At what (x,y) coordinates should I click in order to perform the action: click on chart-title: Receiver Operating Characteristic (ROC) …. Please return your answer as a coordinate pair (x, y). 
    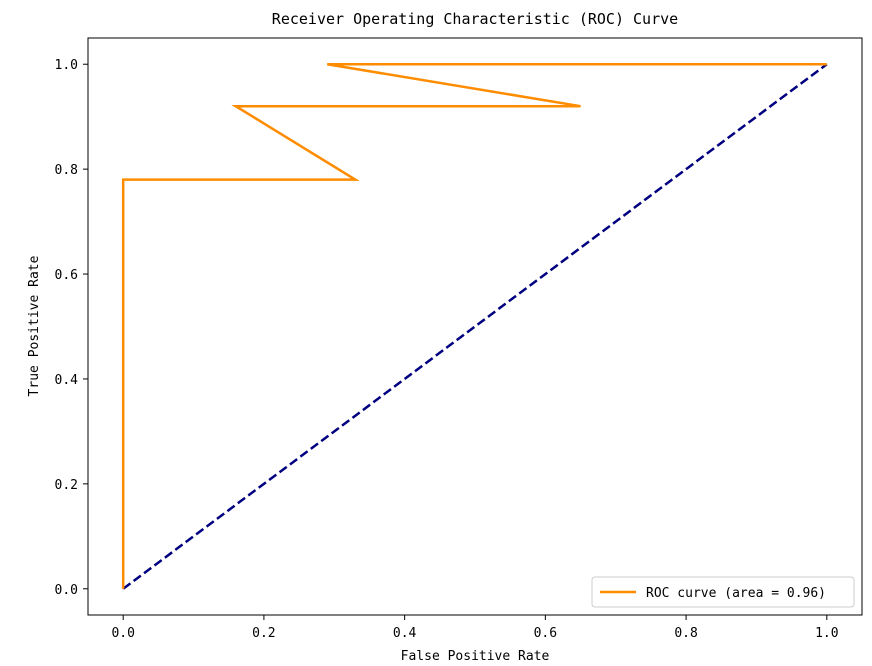
    Looking at the image, I should click on (475, 19).